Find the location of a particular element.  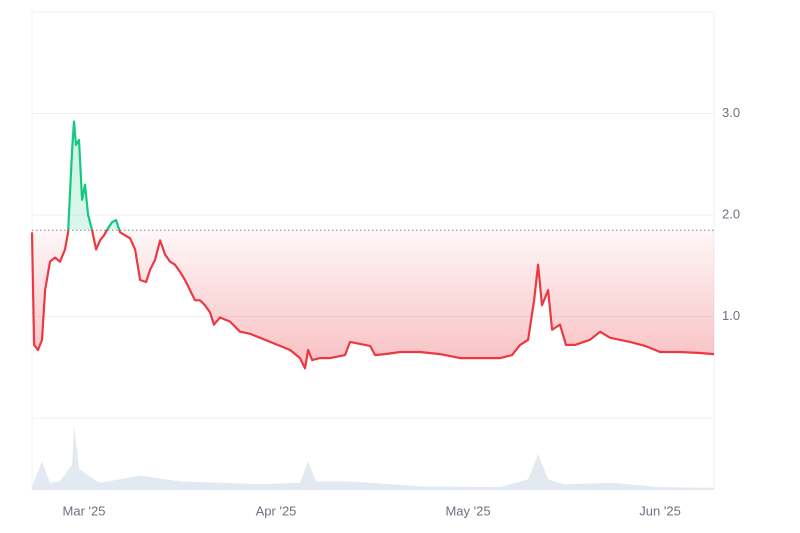

y-tick-label: 2.0 is located at coordinates (731, 213).